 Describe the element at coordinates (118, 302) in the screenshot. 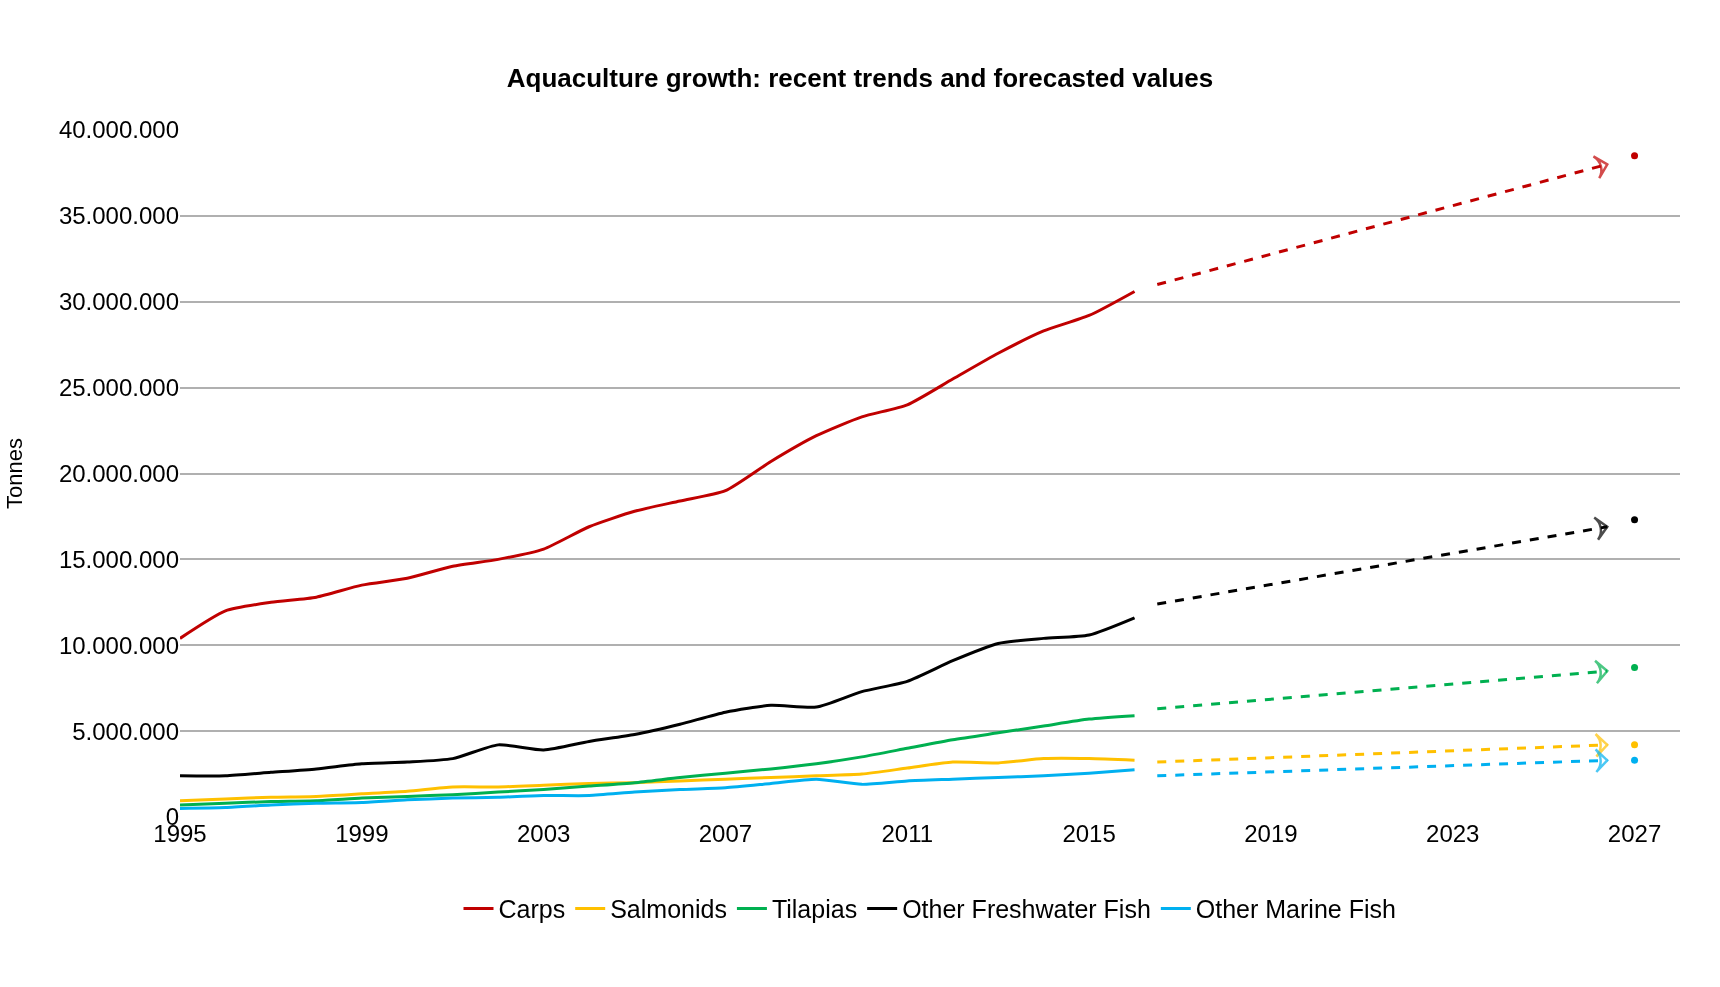

I see `y-tick-label: 30.000.000` at that location.